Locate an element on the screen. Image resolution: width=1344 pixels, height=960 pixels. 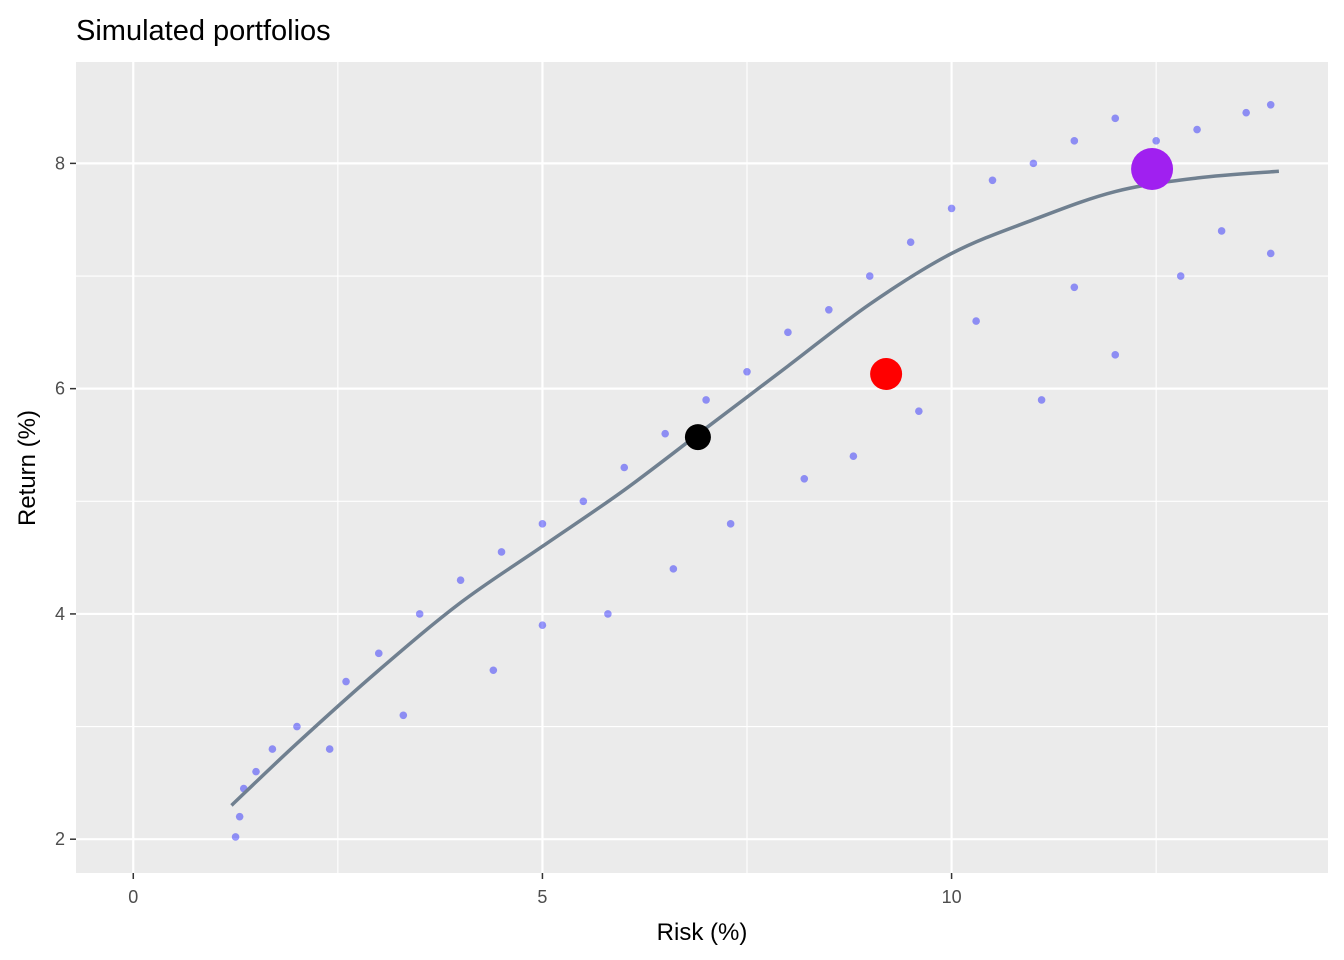
x-tick-label: 0 is located at coordinates (133, 897).